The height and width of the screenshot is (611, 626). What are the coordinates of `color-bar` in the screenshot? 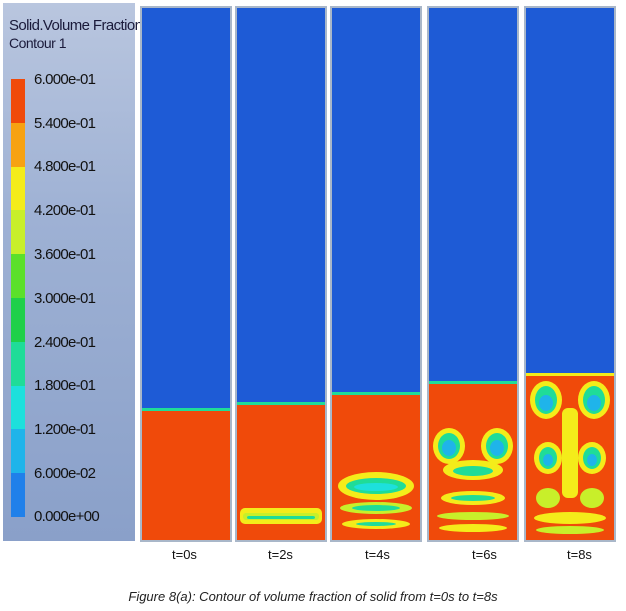 It's located at (18, 298).